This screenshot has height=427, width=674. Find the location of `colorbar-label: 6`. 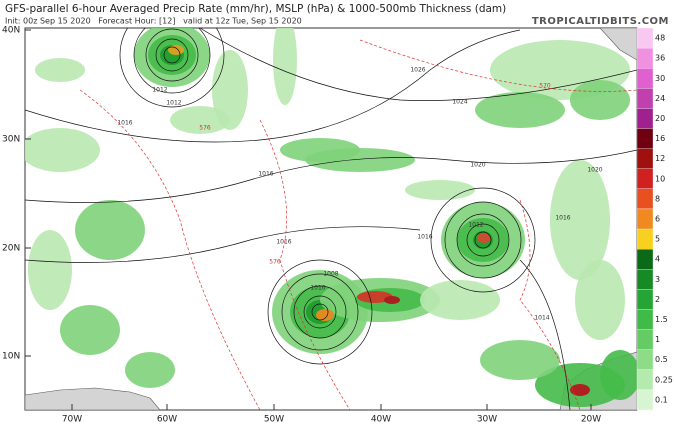

colorbar-label: 6 is located at coordinates (657, 219).